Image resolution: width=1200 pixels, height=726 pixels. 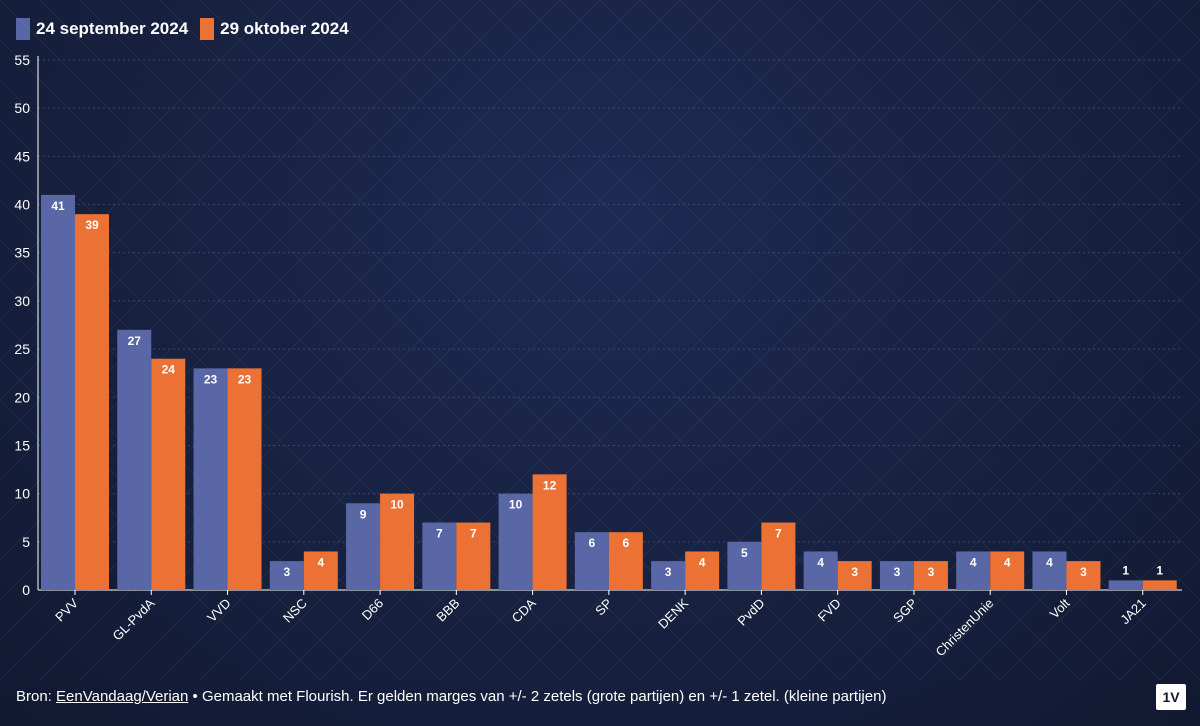 I want to click on legend-item-series-1: 24 september 2024, so click(x=102, y=29).